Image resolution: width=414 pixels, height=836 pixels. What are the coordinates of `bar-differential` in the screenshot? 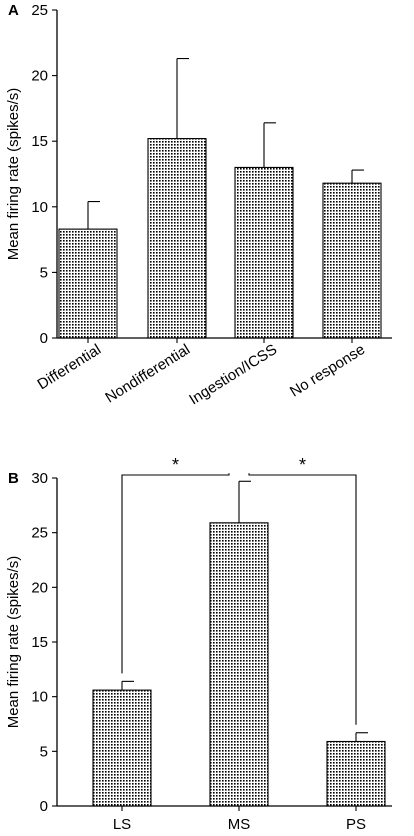 It's located at (88, 283).